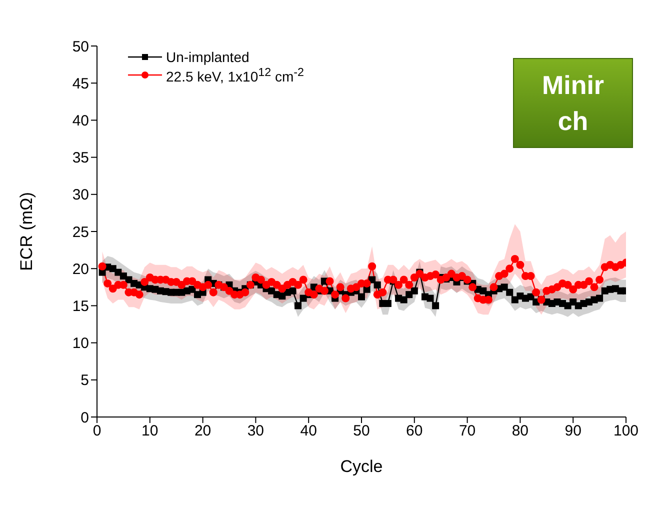 The width and height of the screenshot is (648, 523). Describe the element at coordinates (203, 431) in the screenshot. I see `x-tick-label: 20` at that location.